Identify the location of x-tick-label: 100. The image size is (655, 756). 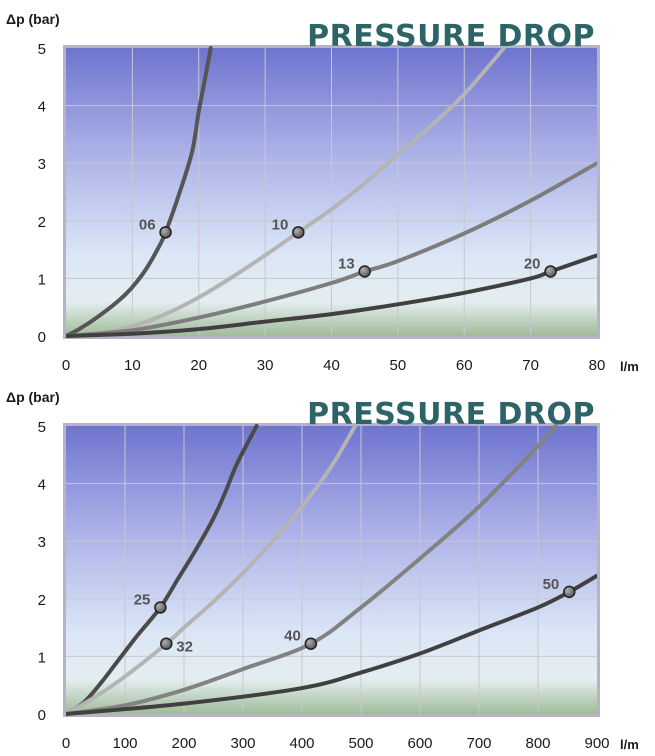
(124, 743).